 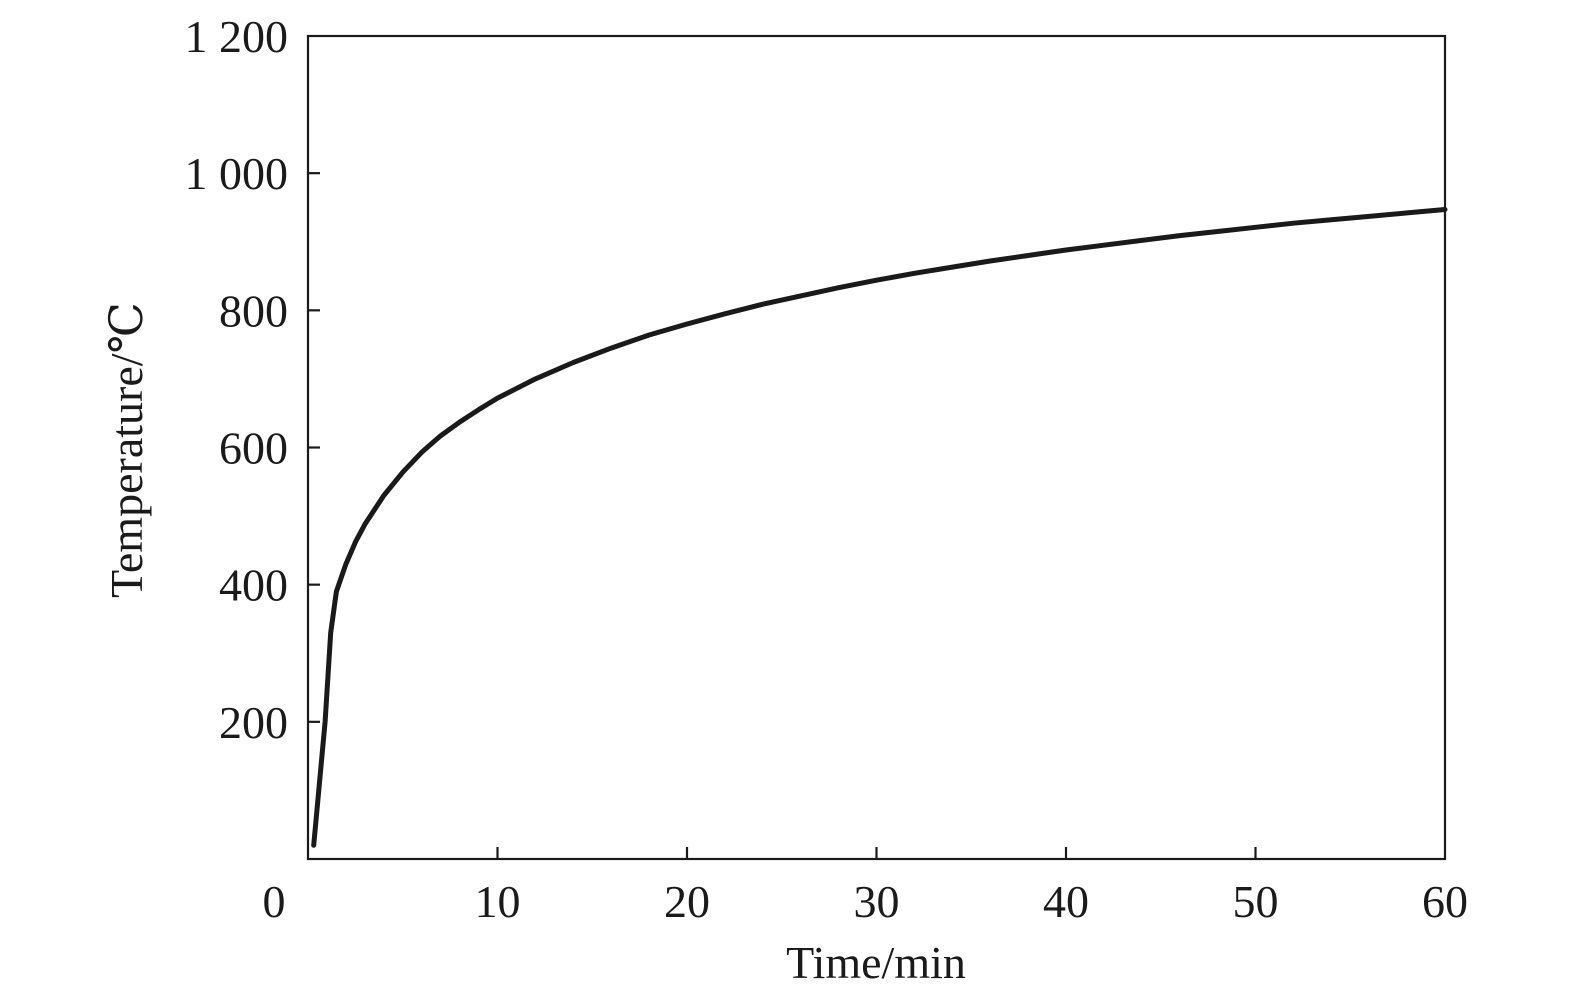 What do you see at coordinates (876, 962) in the screenshot?
I see `x-axis-title: Time/min` at bounding box center [876, 962].